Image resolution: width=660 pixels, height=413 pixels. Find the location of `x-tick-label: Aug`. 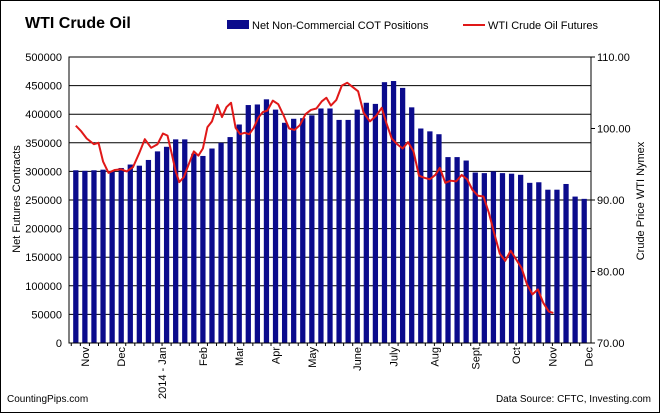

x-tick-label: Aug is located at coordinates (435, 357).